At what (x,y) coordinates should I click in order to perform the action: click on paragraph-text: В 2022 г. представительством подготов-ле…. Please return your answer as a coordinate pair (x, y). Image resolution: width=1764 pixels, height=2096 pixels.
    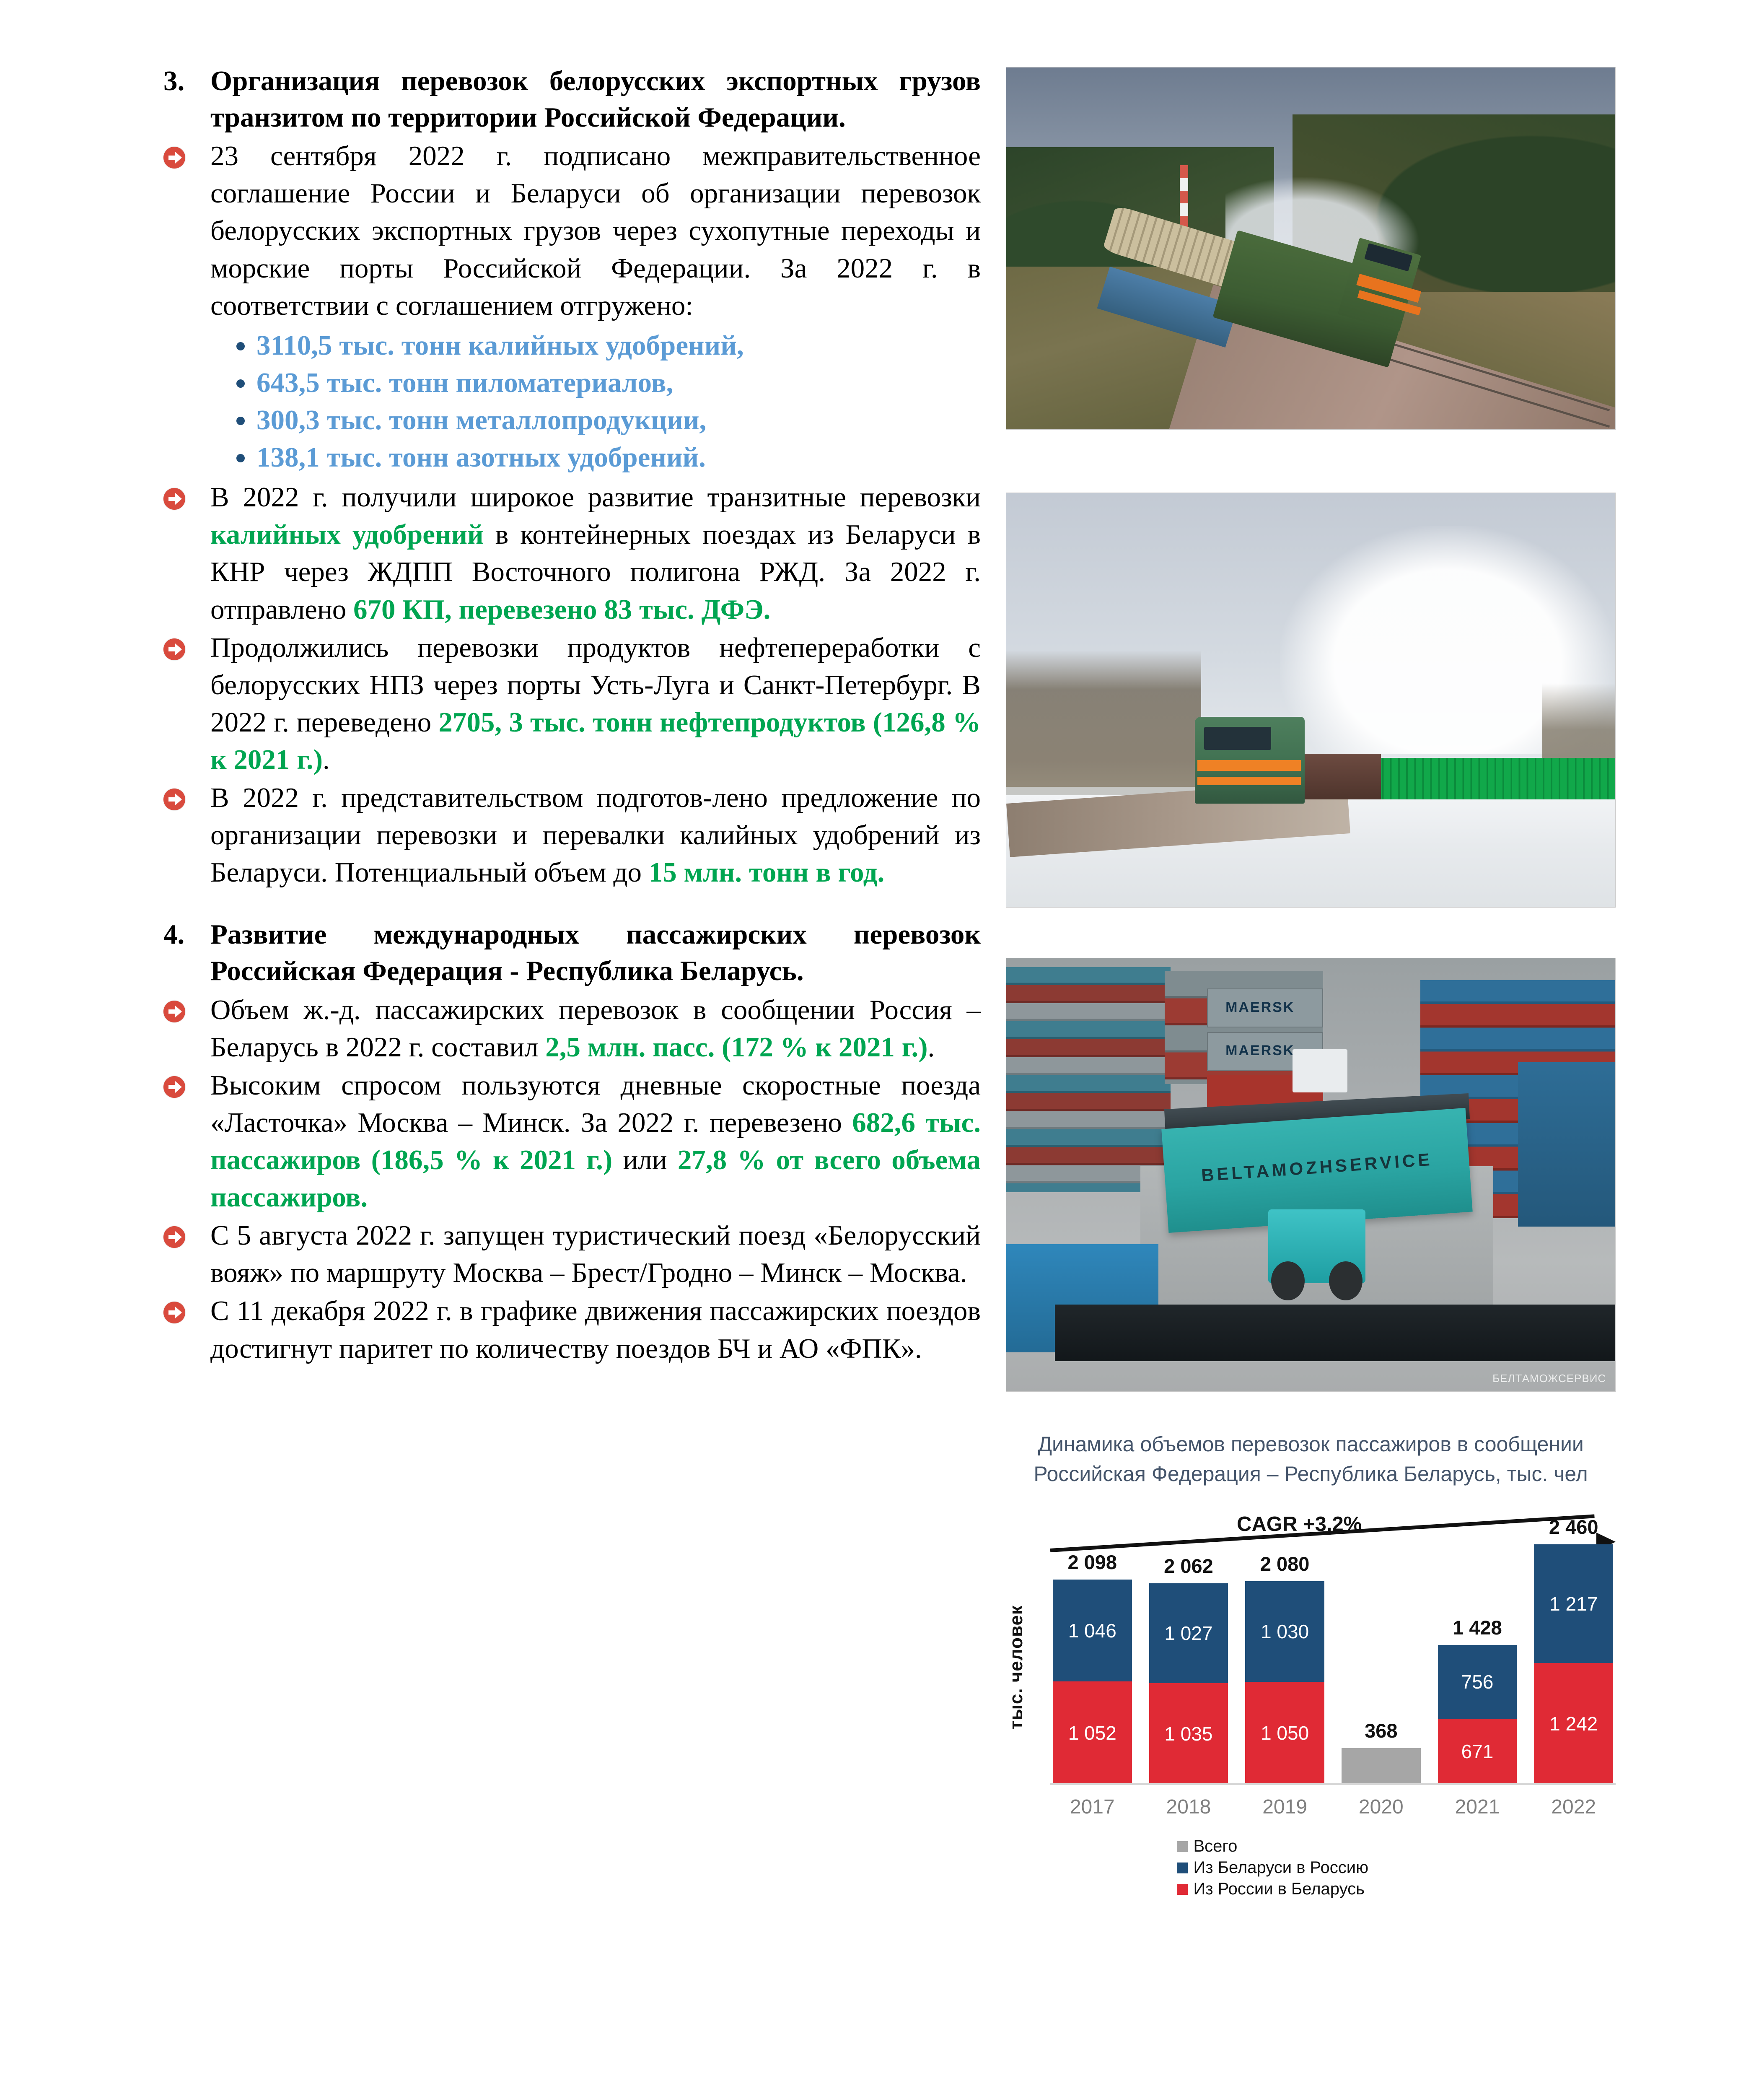
    Looking at the image, I should click on (595, 835).